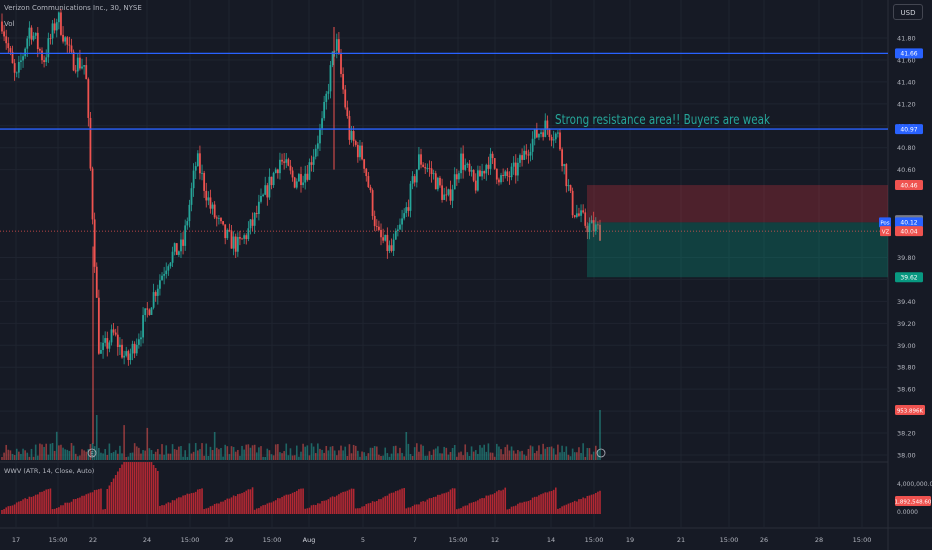  What do you see at coordinates (190, 540) in the screenshot?
I see `x-tick-label: 15:00` at bounding box center [190, 540].